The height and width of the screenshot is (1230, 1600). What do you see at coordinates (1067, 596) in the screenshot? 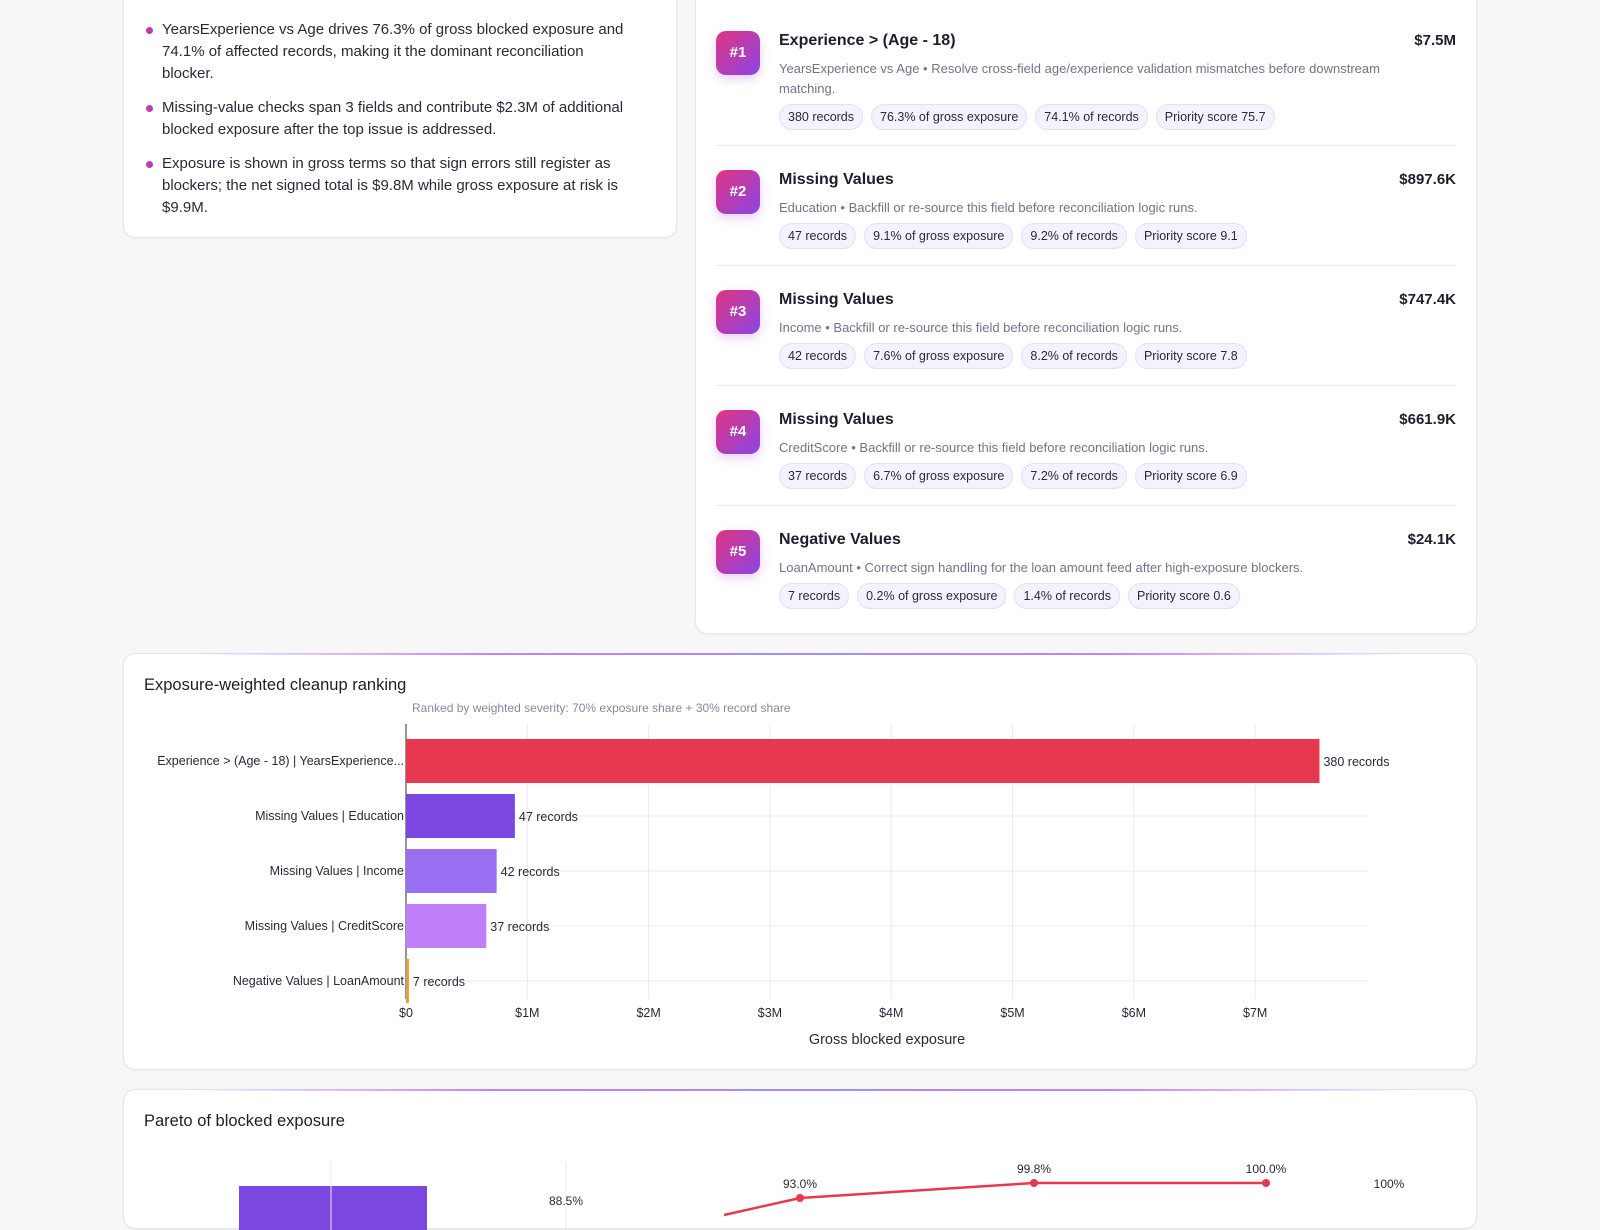
I see `records-share-tag: 1.4% of records` at bounding box center [1067, 596].